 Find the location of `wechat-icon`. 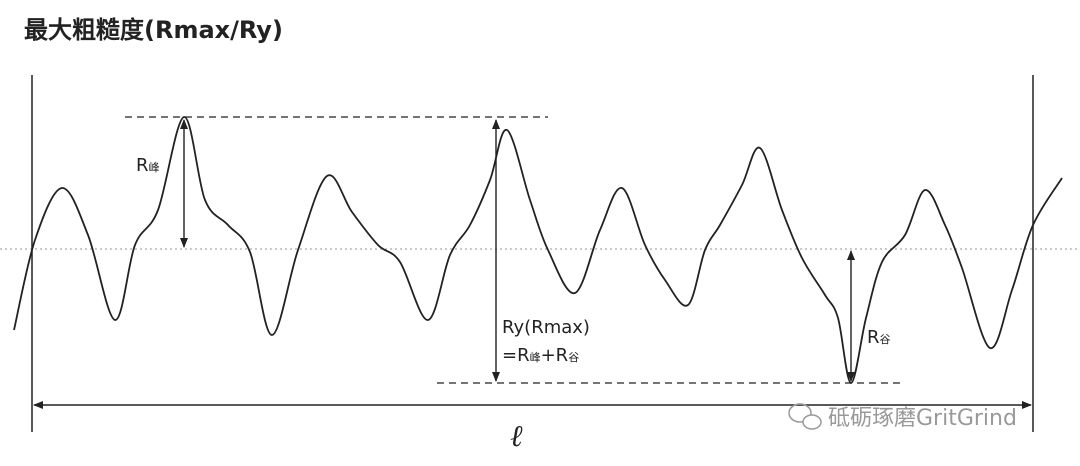

wechat-icon is located at coordinates (805, 416).